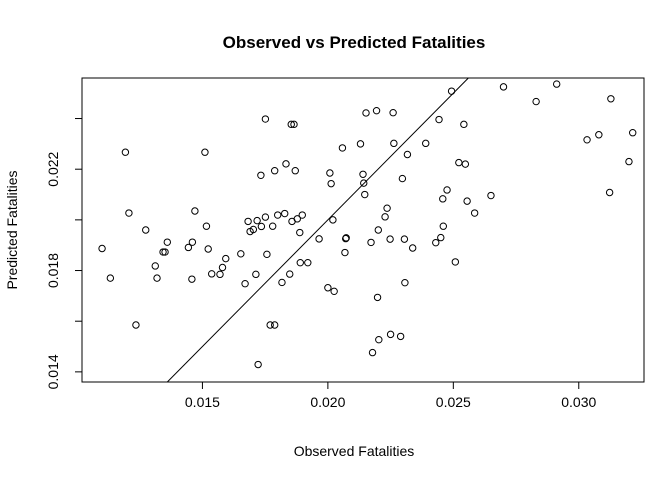  Describe the element at coordinates (354, 42) in the screenshot. I see `chart-title: Observed vs Predicted Fatalities` at that location.